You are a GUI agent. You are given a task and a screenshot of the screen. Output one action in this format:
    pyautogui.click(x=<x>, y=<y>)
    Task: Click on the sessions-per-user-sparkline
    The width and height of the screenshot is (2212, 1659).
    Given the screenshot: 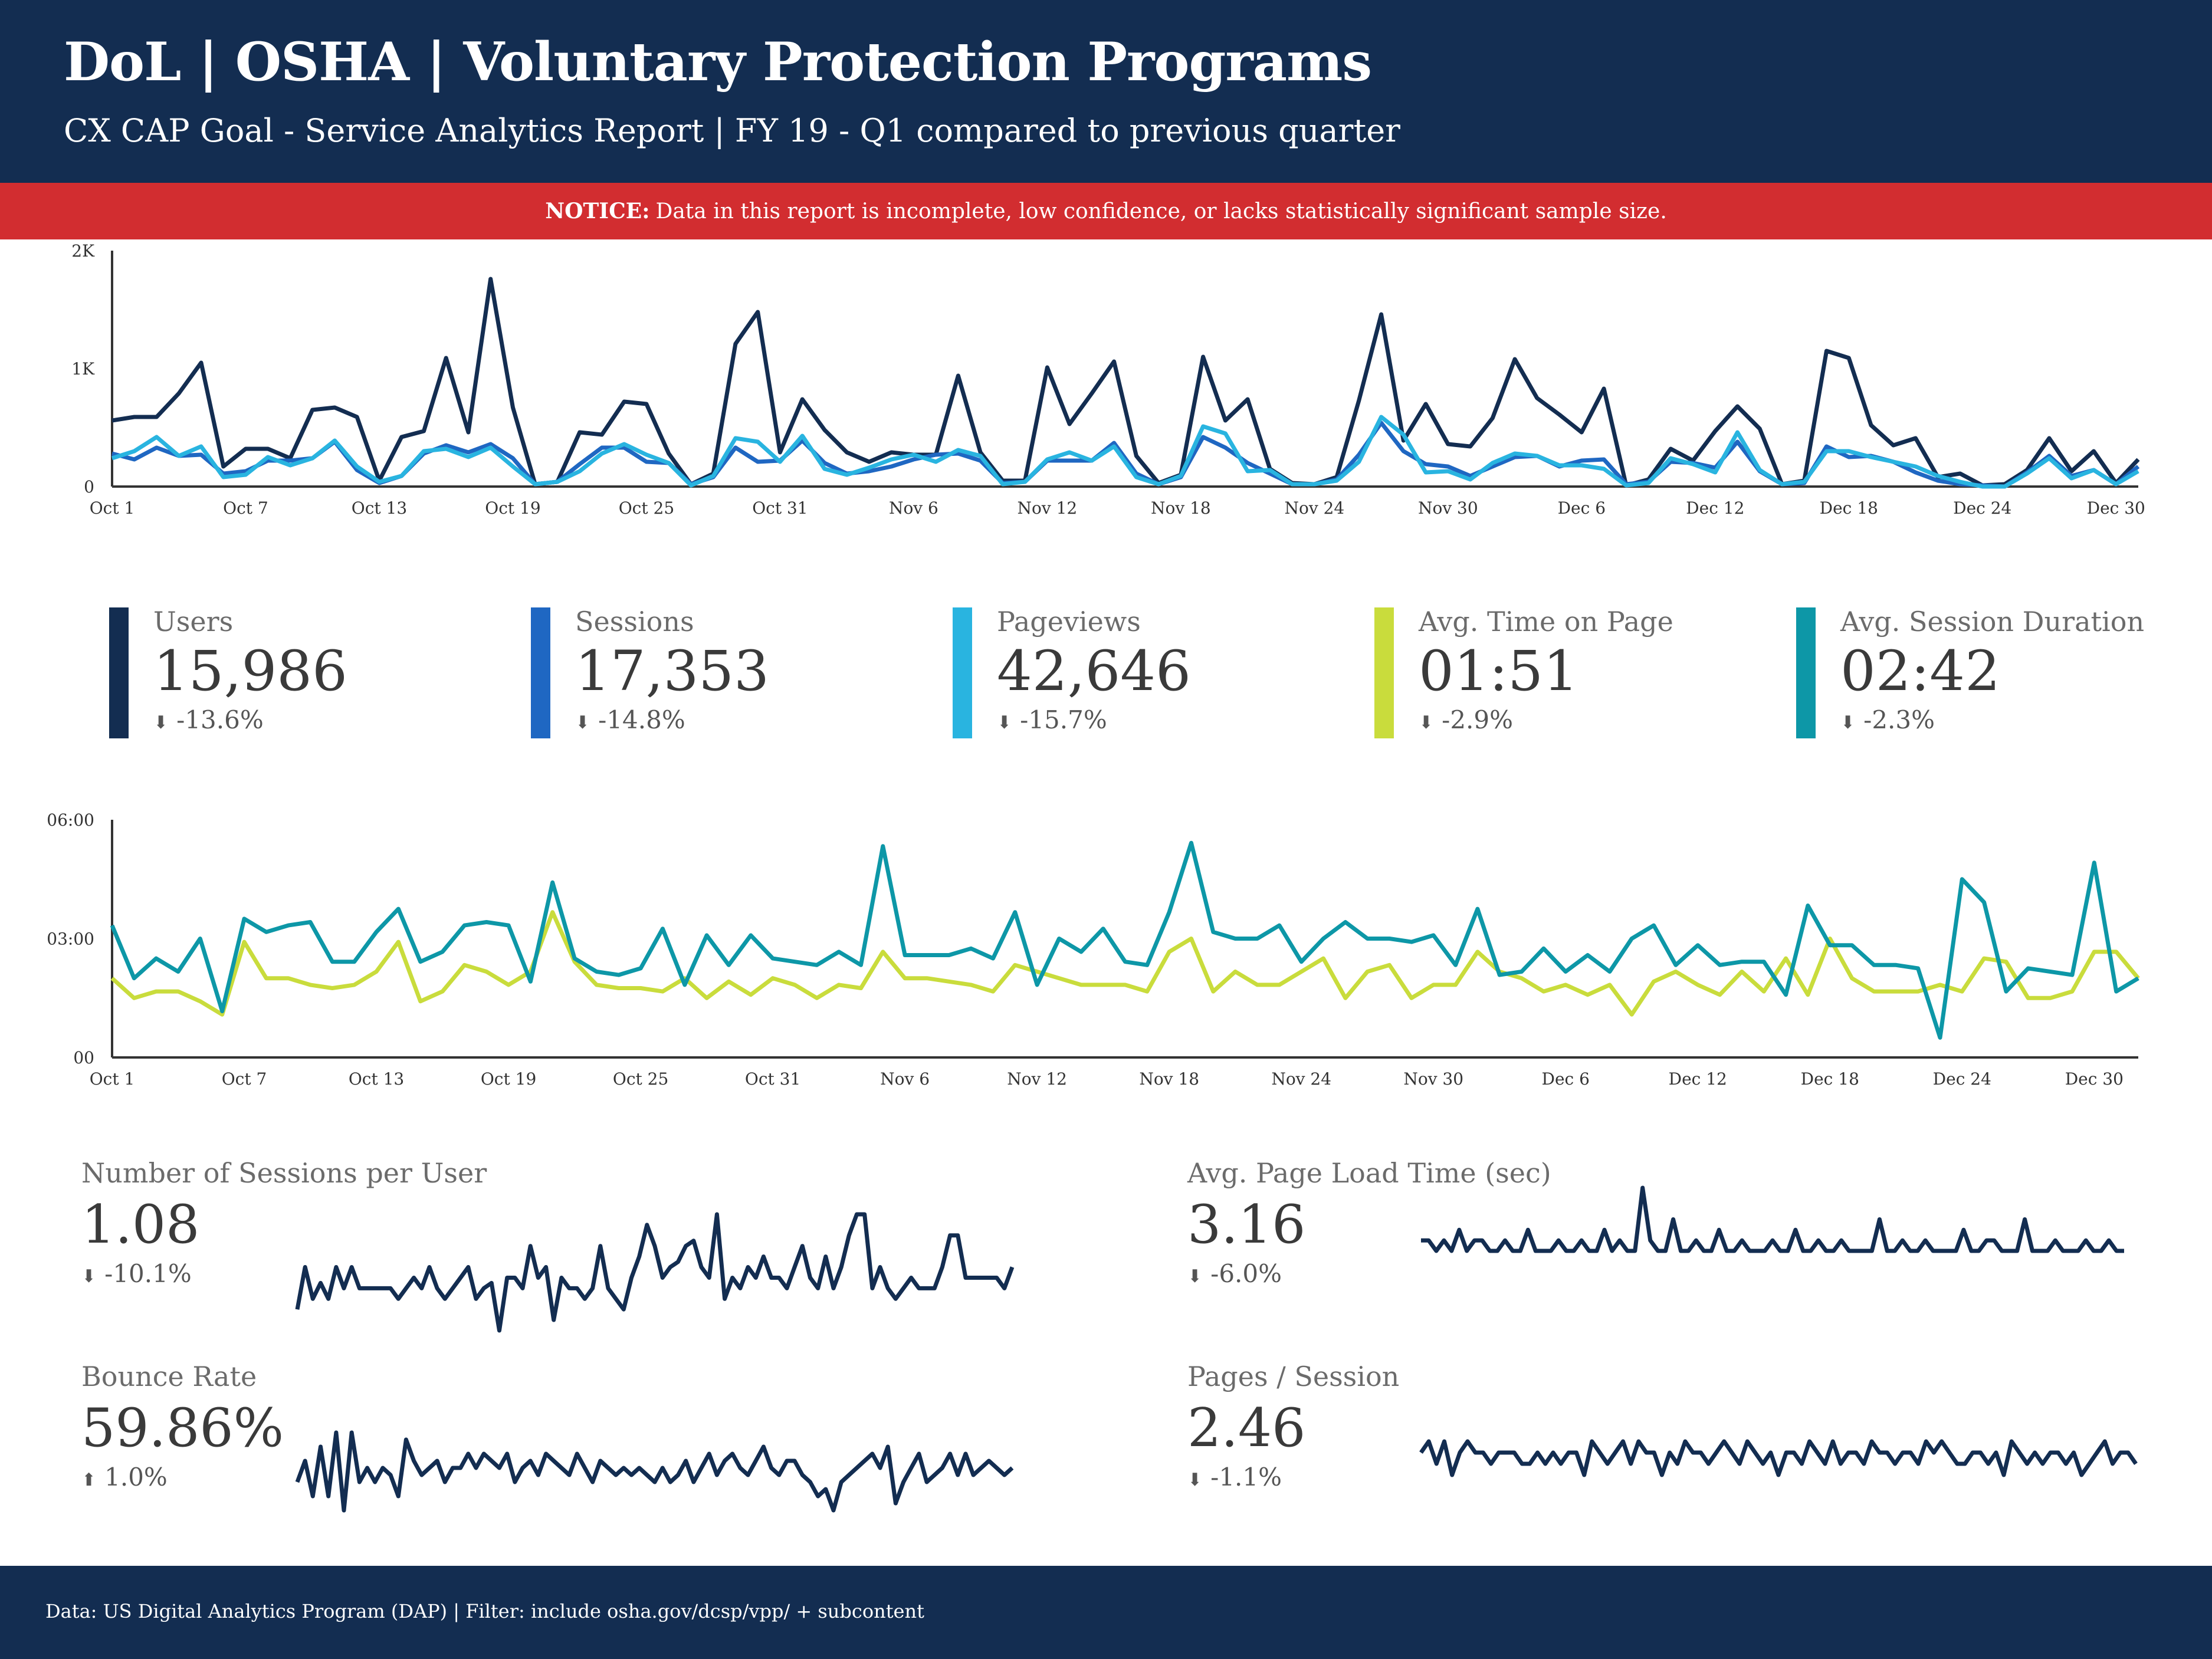 What is the action you would take?
    pyautogui.click(x=655, y=1272)
    